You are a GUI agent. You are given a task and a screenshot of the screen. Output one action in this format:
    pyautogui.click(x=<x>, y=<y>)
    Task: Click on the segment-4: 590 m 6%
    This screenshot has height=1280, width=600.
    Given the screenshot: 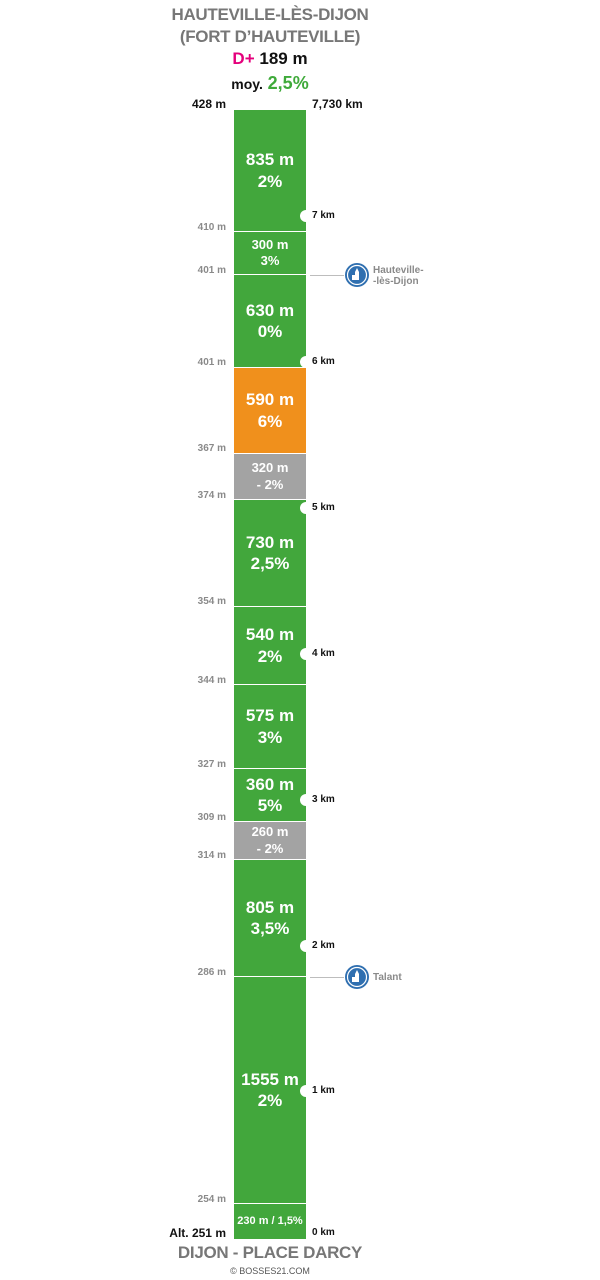 What is the action you would take?
    pyautogui.click(x=270, y=411)
    